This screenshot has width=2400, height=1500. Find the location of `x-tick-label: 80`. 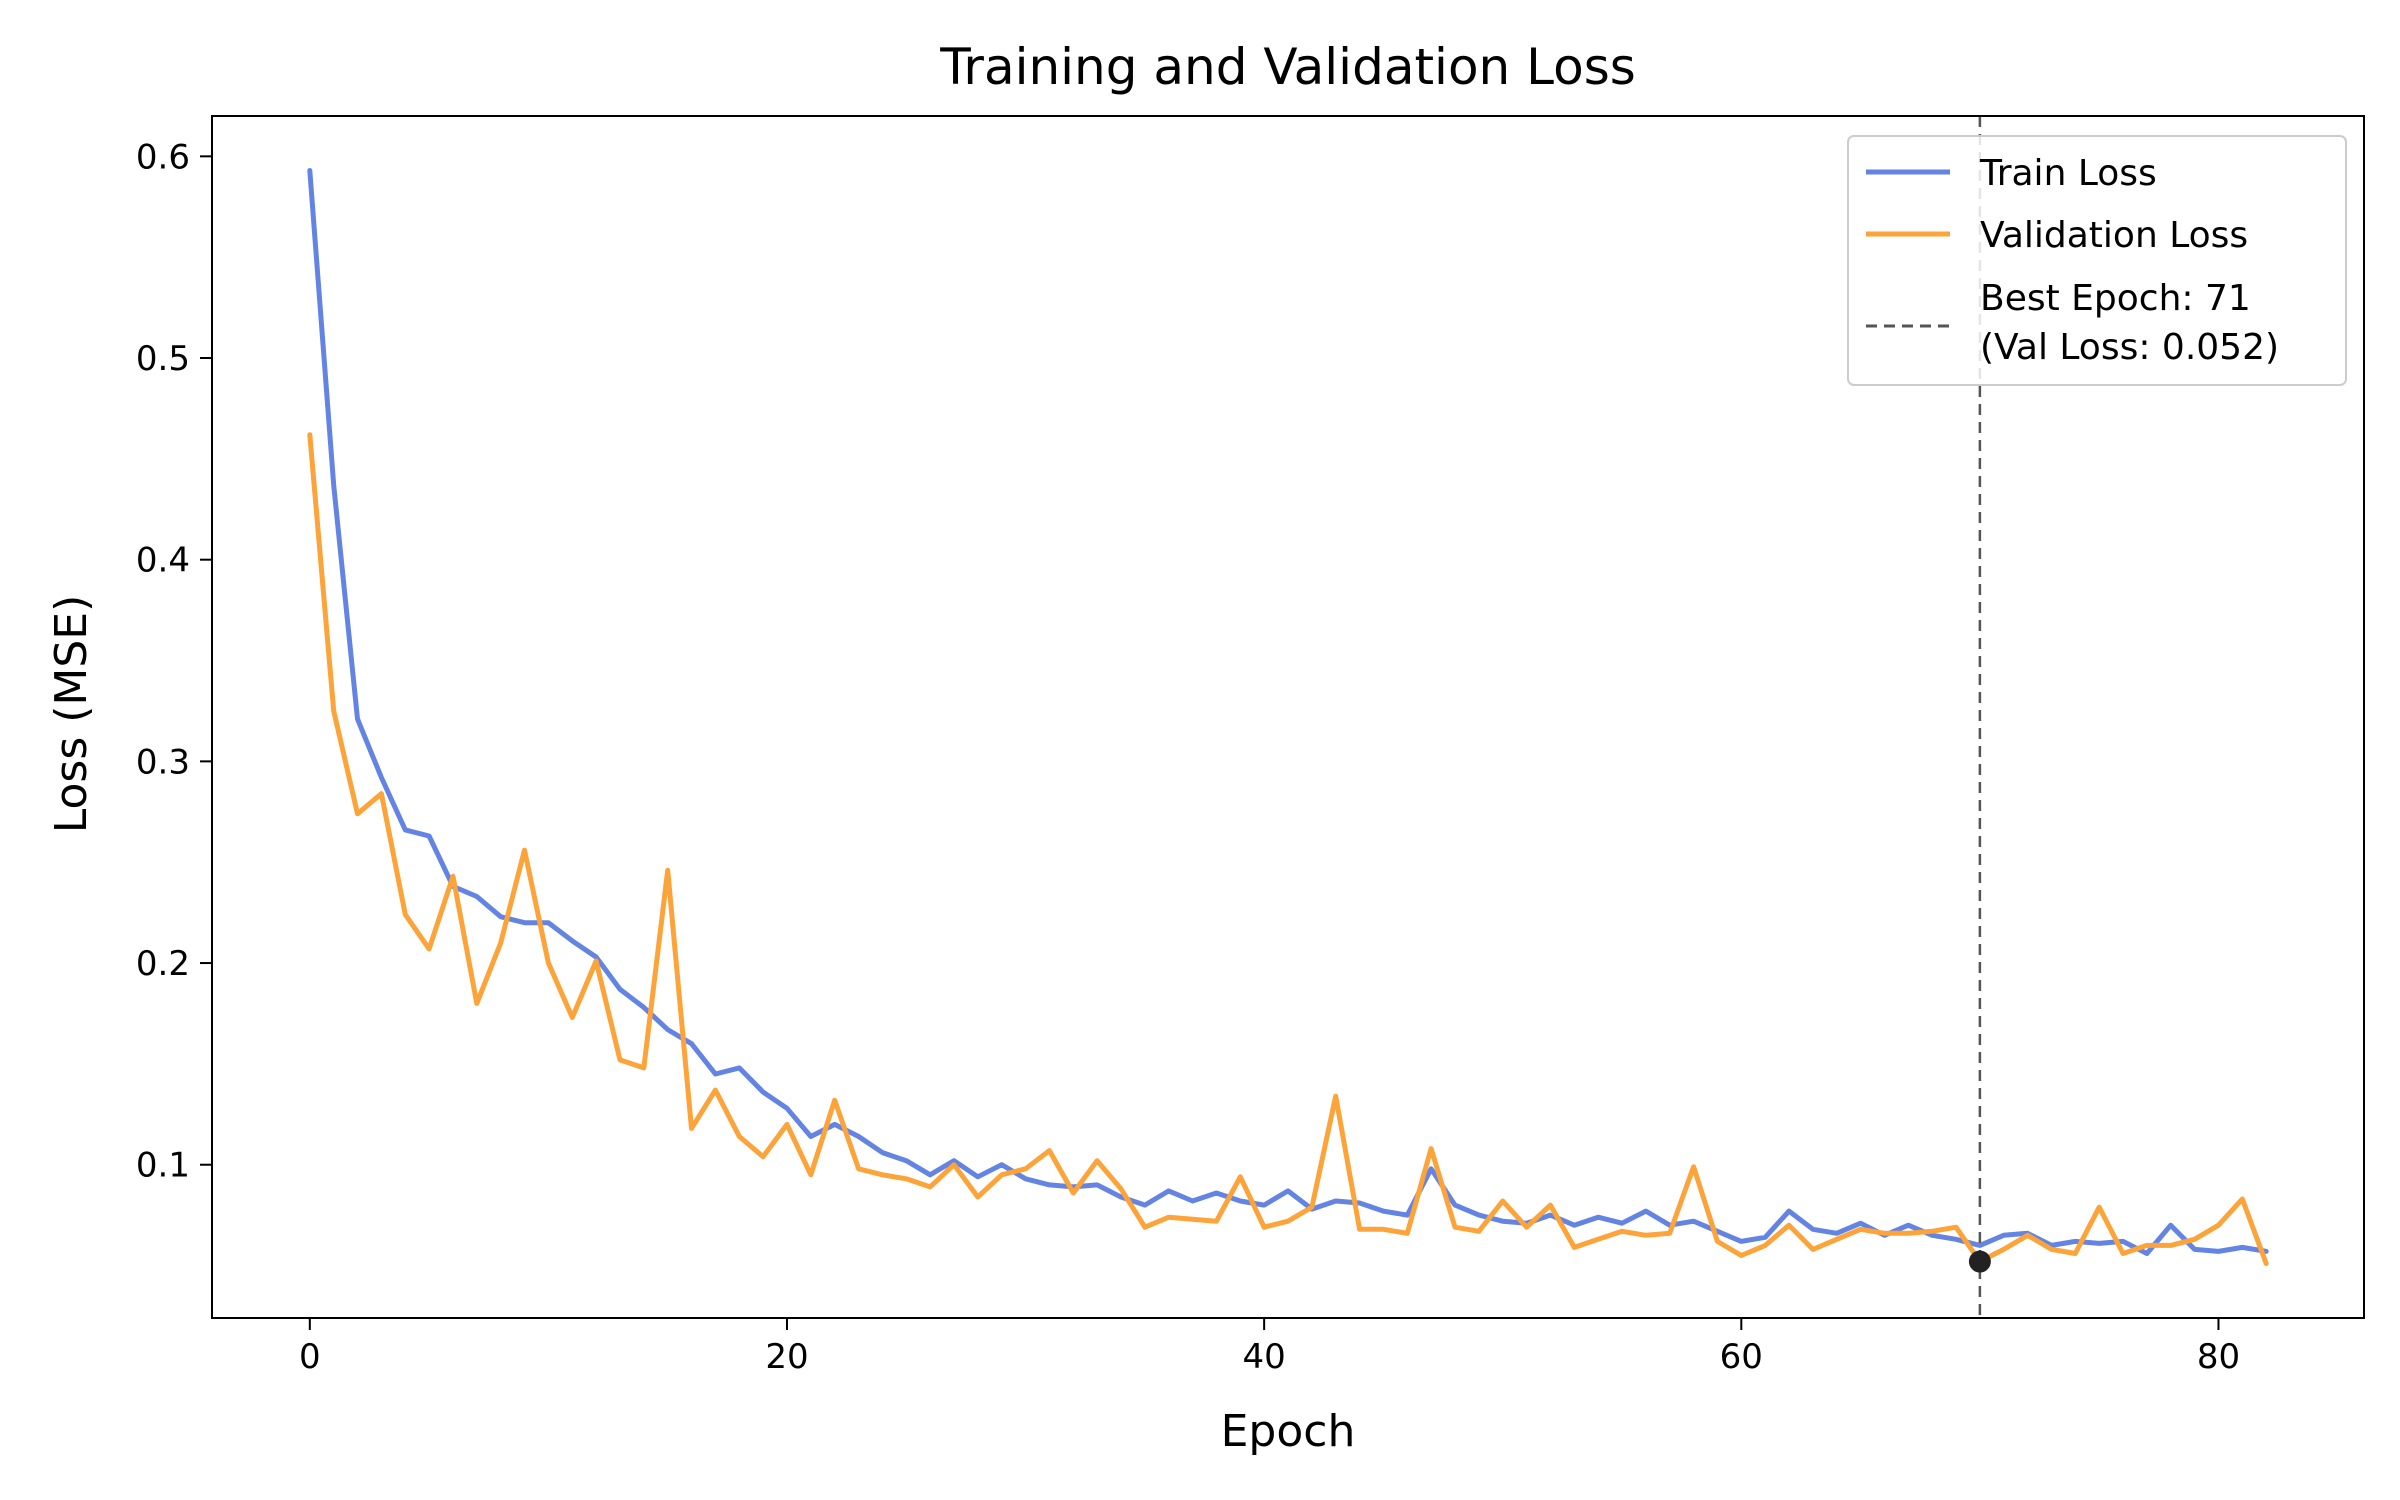

x-tick-label: 80 is located at coordinates (2218, 1357).